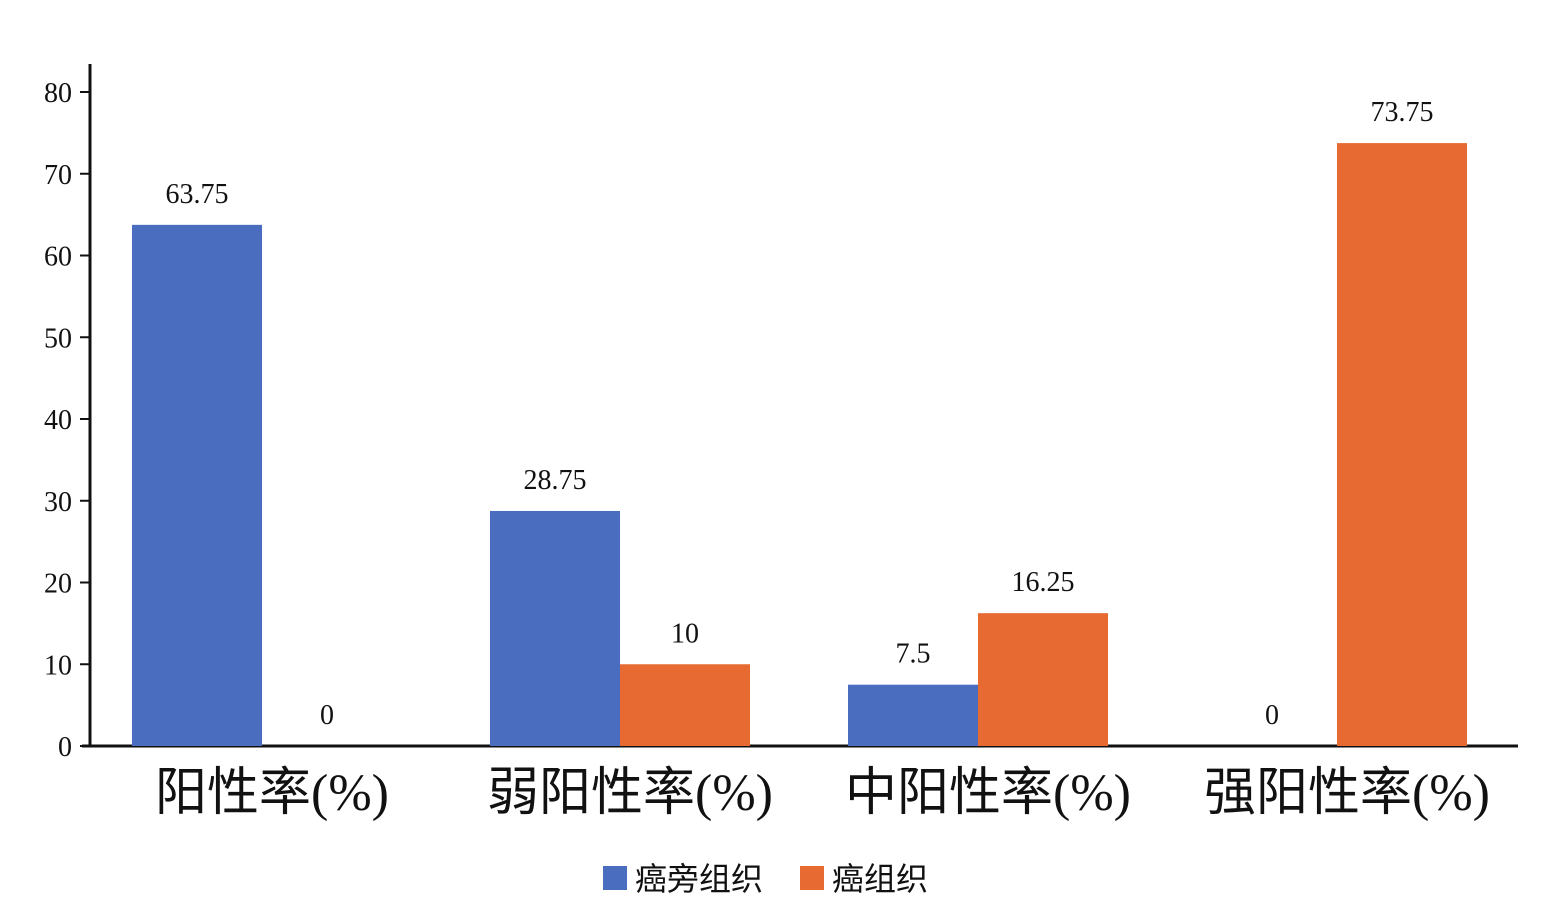  What do you see at coordinates (58, 175) in the screenshot?
I see `y-tick-label: 70` at bounding box center [58, 175].